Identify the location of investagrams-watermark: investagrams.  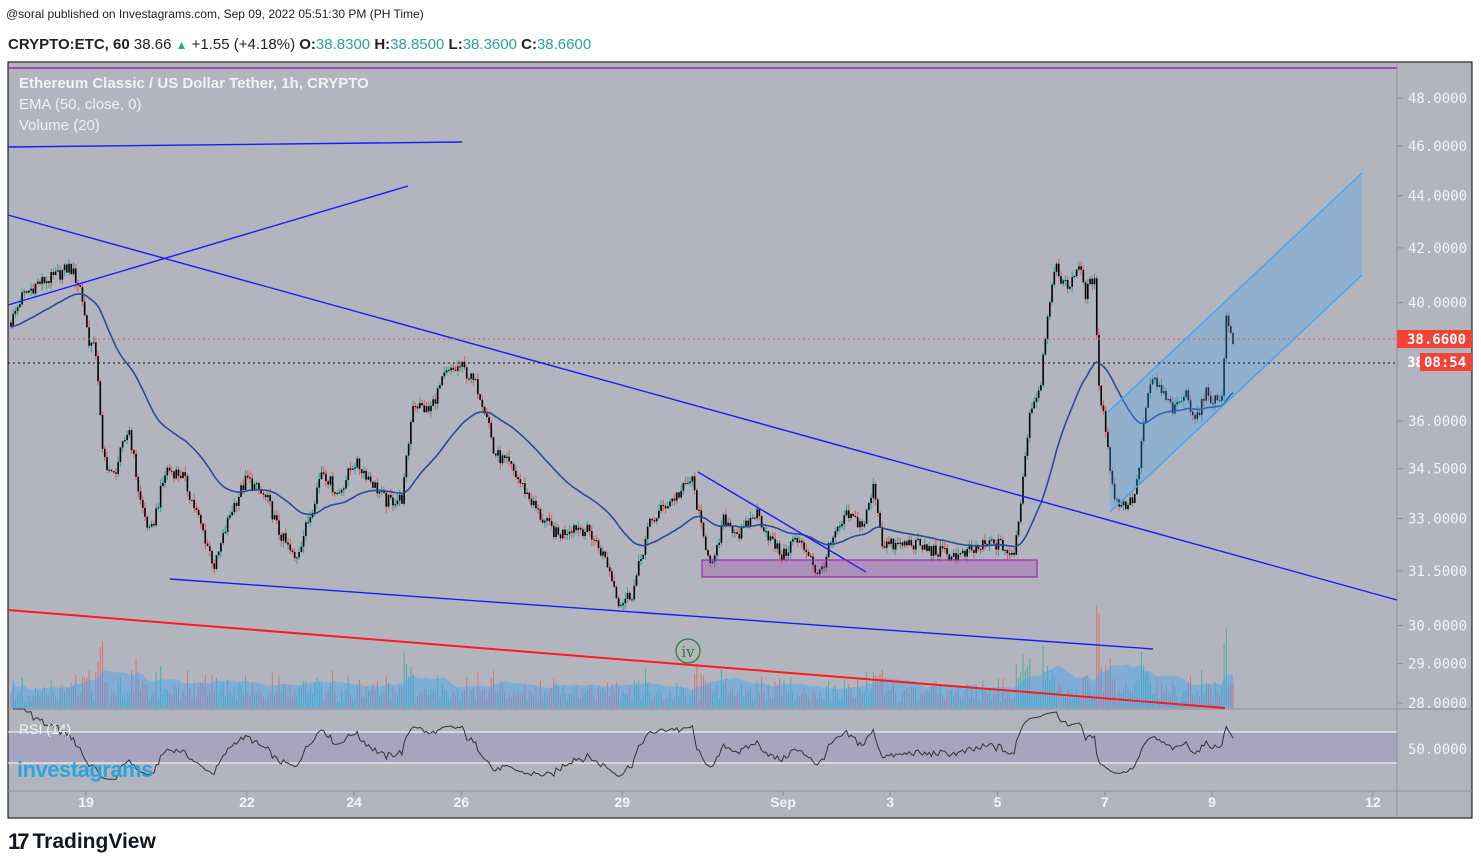
(85, 769).